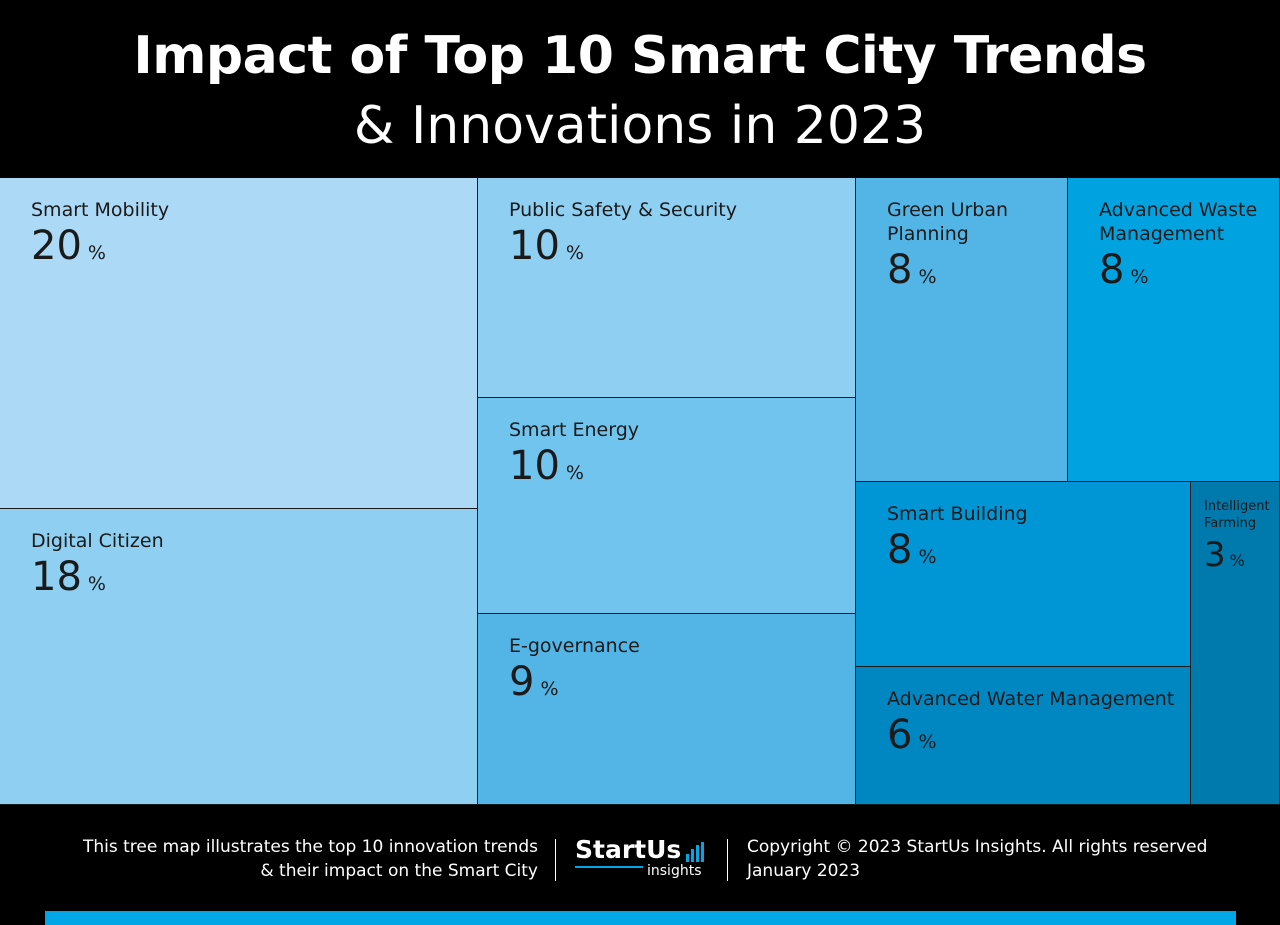  Describe the element at coordinates (962, 330) in the screenshot. I see `treemap-tile-green-urban-planning: Green Urban Planning 8%` at that location.